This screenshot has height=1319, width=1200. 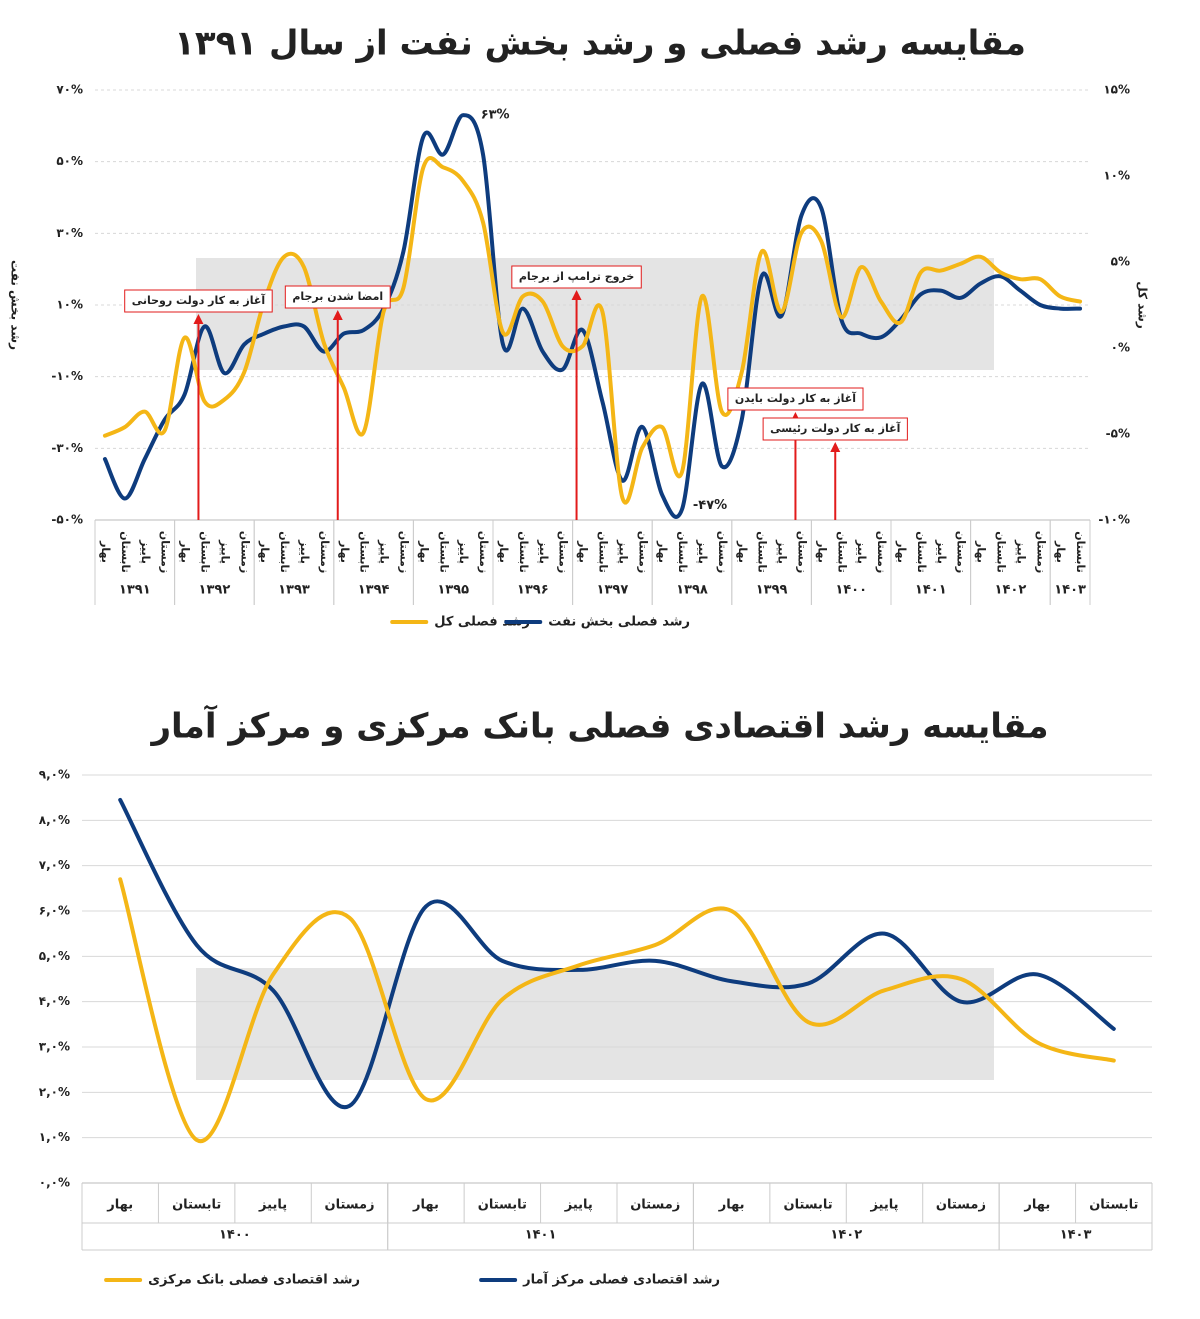 I want to click on group-label: ۱۳۹۳, so click(x=294, y=590).